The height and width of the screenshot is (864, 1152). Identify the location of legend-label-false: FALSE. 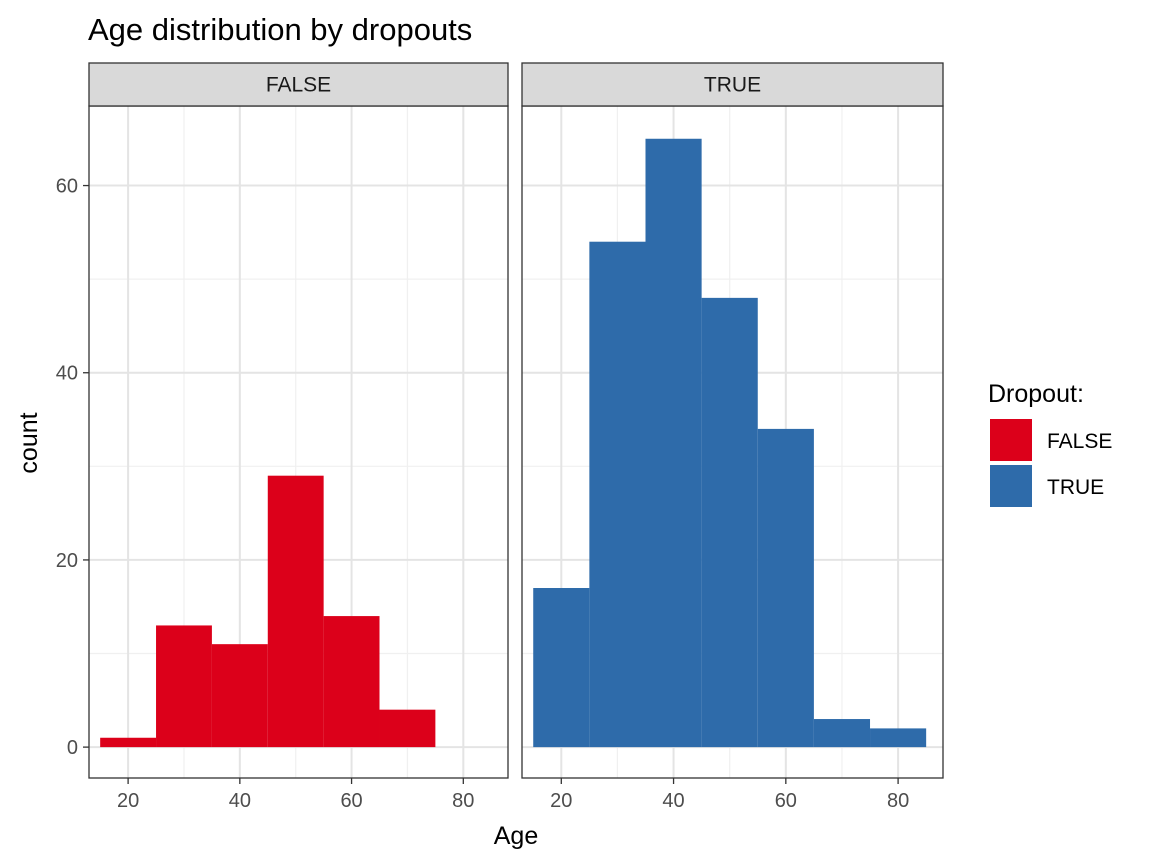
(1079, 441).